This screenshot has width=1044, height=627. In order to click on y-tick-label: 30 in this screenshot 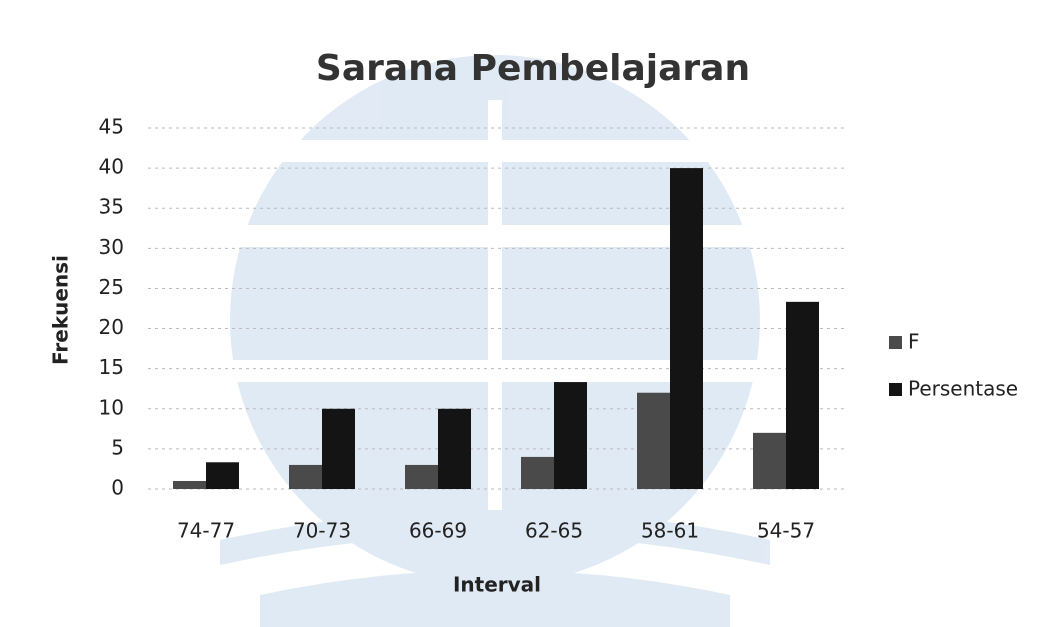, I will do `click(111, 247)`.